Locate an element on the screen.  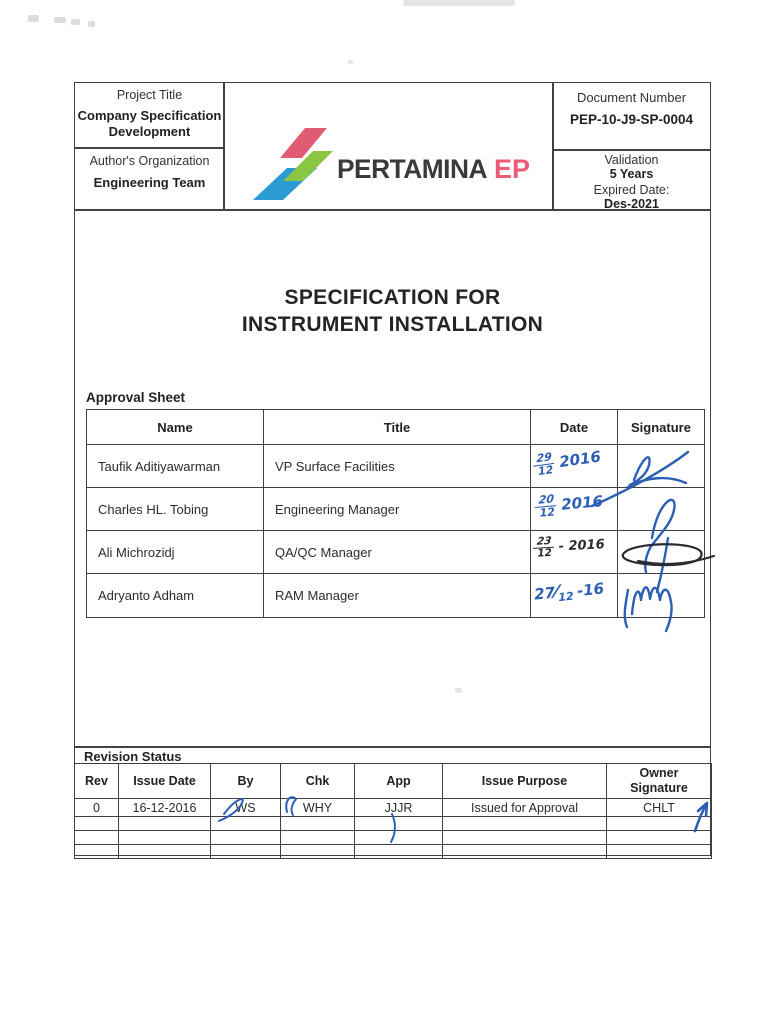
header-left-split-line is located at coordinates (148, 148).